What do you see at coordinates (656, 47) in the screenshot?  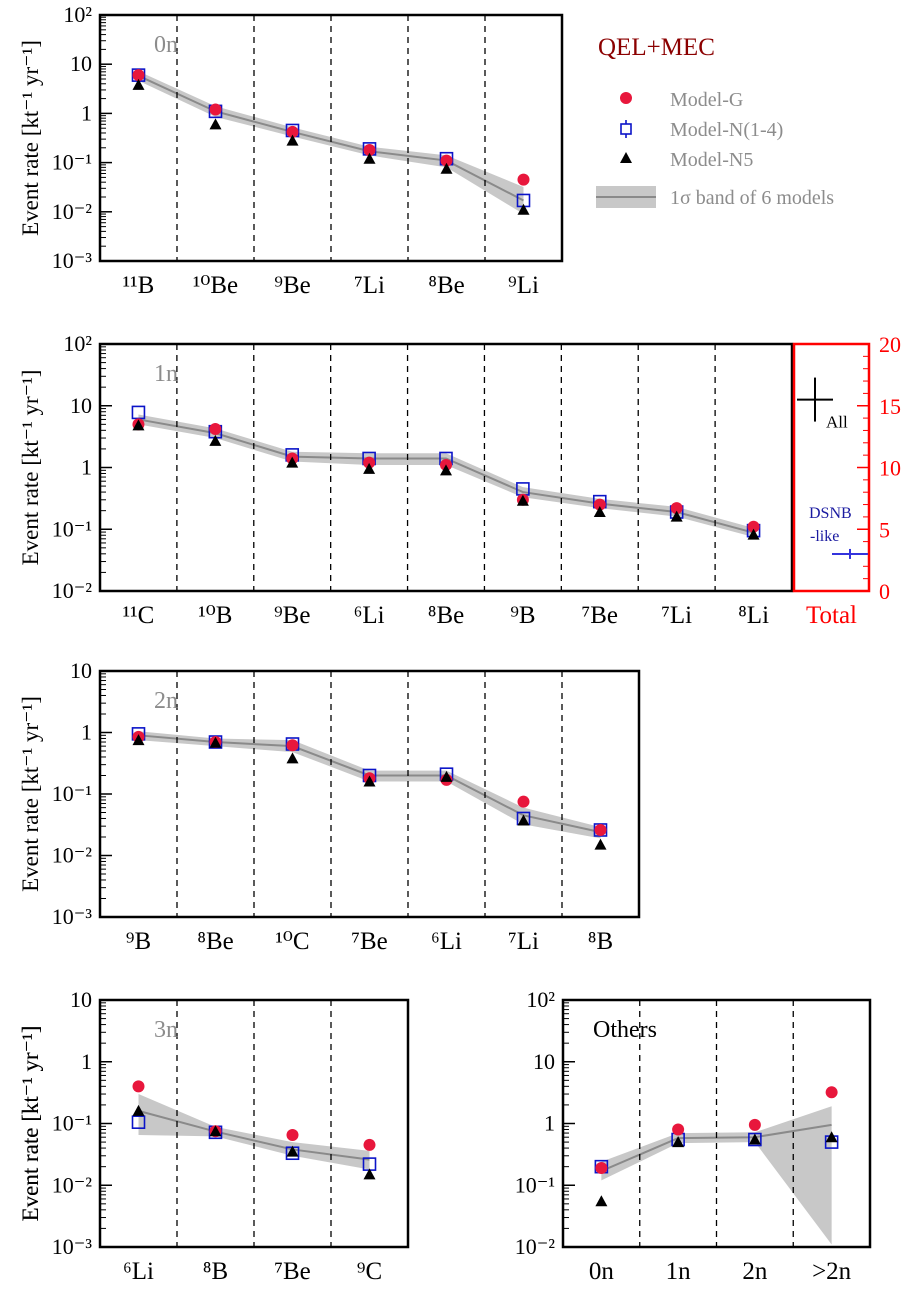 I see `legend-title: QEL+MEC` at bounding box center [656, 47].